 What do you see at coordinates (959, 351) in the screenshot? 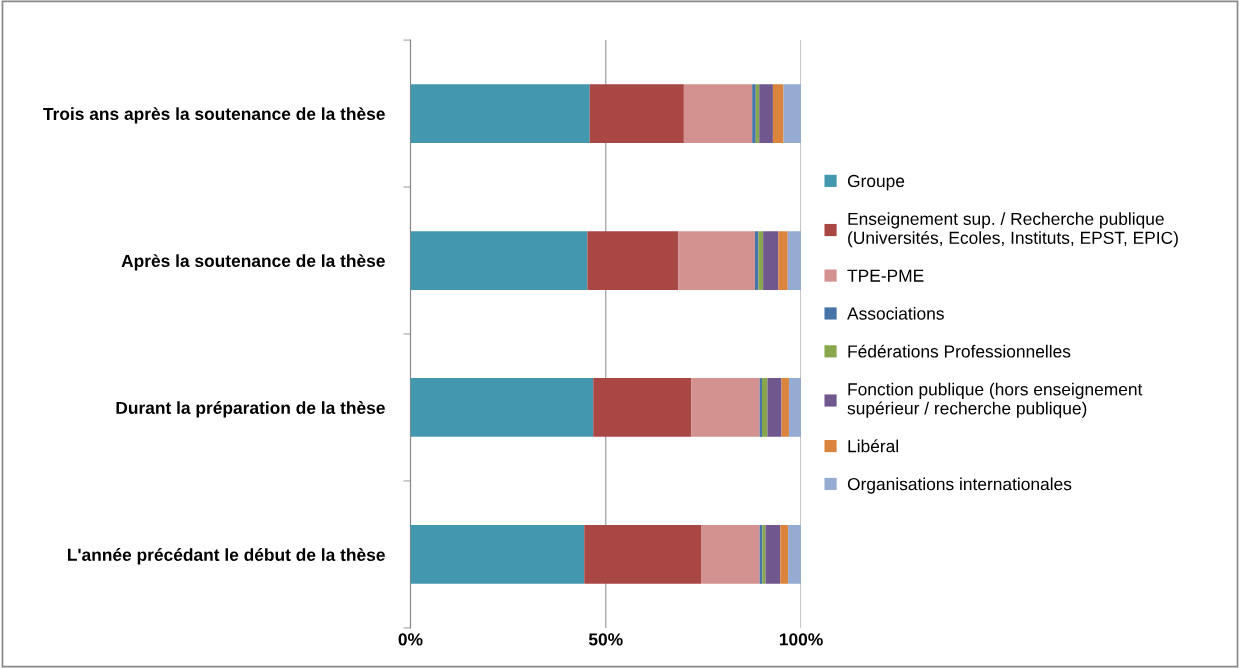
I see `legend-label: Fédérations Professionnelles` at bounding box center [959, 351].